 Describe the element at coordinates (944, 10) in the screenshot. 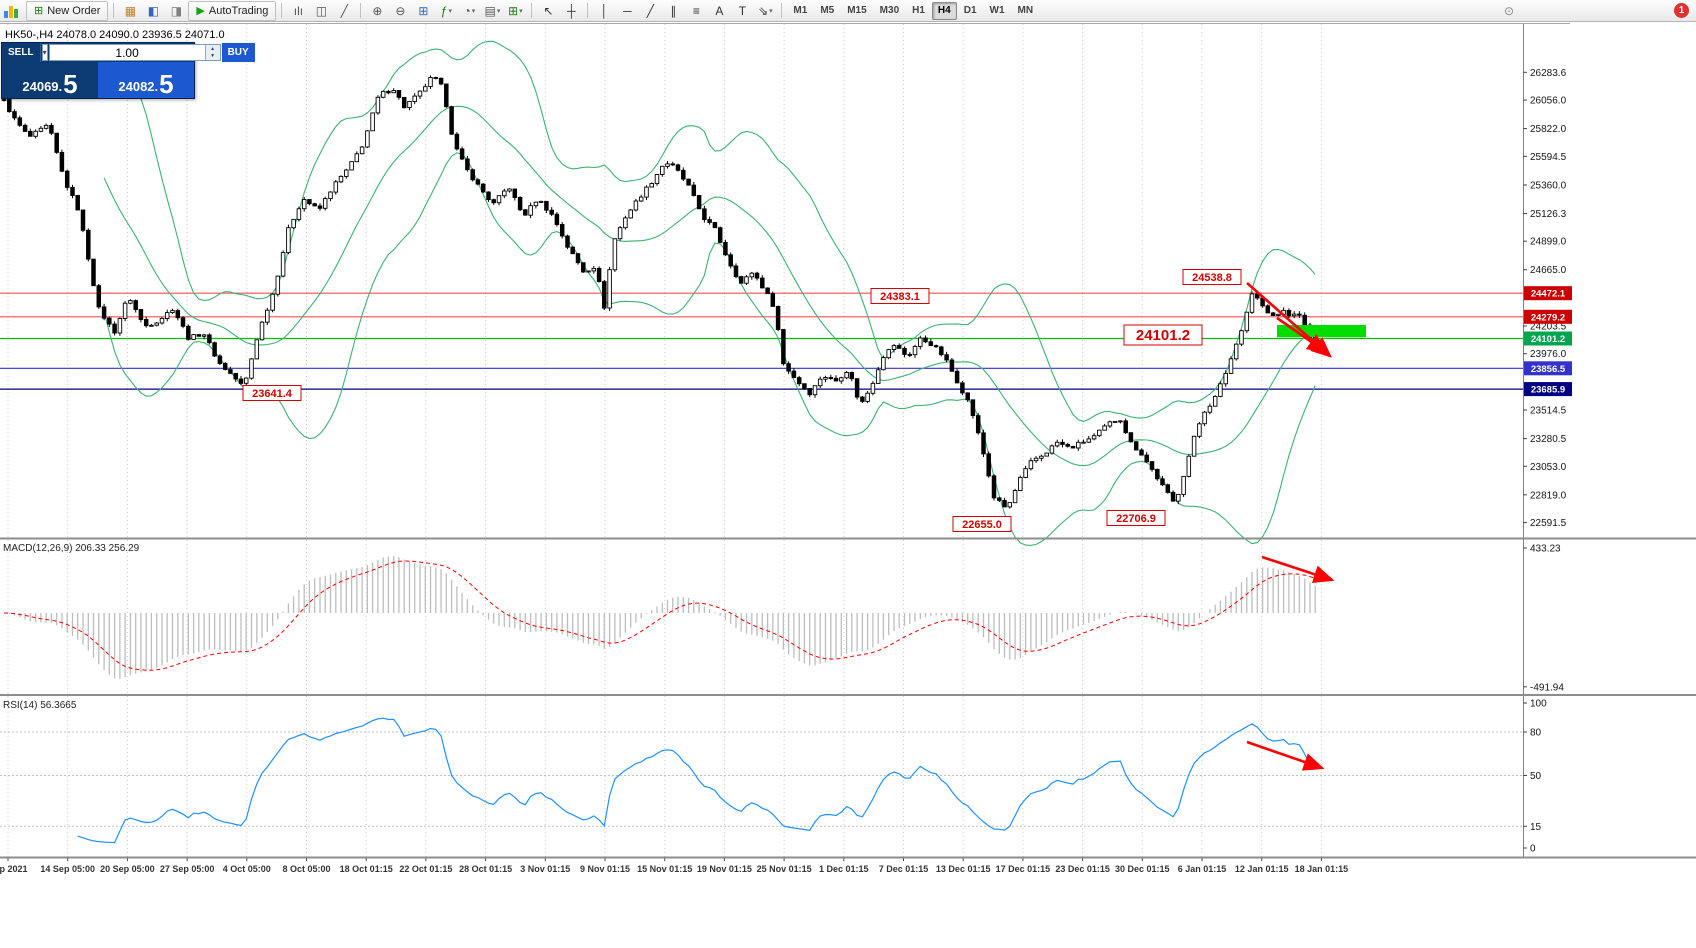

I see `timeframe-h4-button: H4` at that location.